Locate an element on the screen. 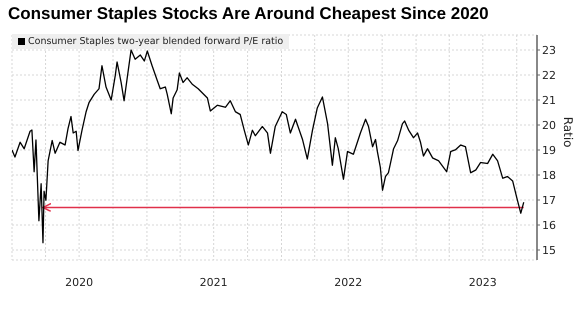  x-tick-label: 2023 is located at coordinates (482, 282).